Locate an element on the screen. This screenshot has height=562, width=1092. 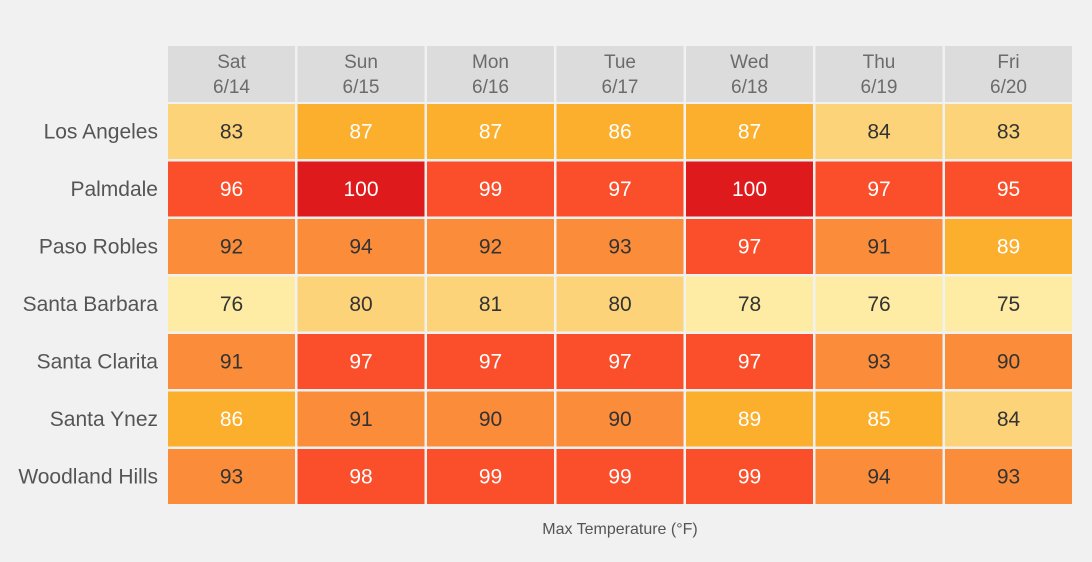
cell-value: 89 is located at coordinates (1008, 247).